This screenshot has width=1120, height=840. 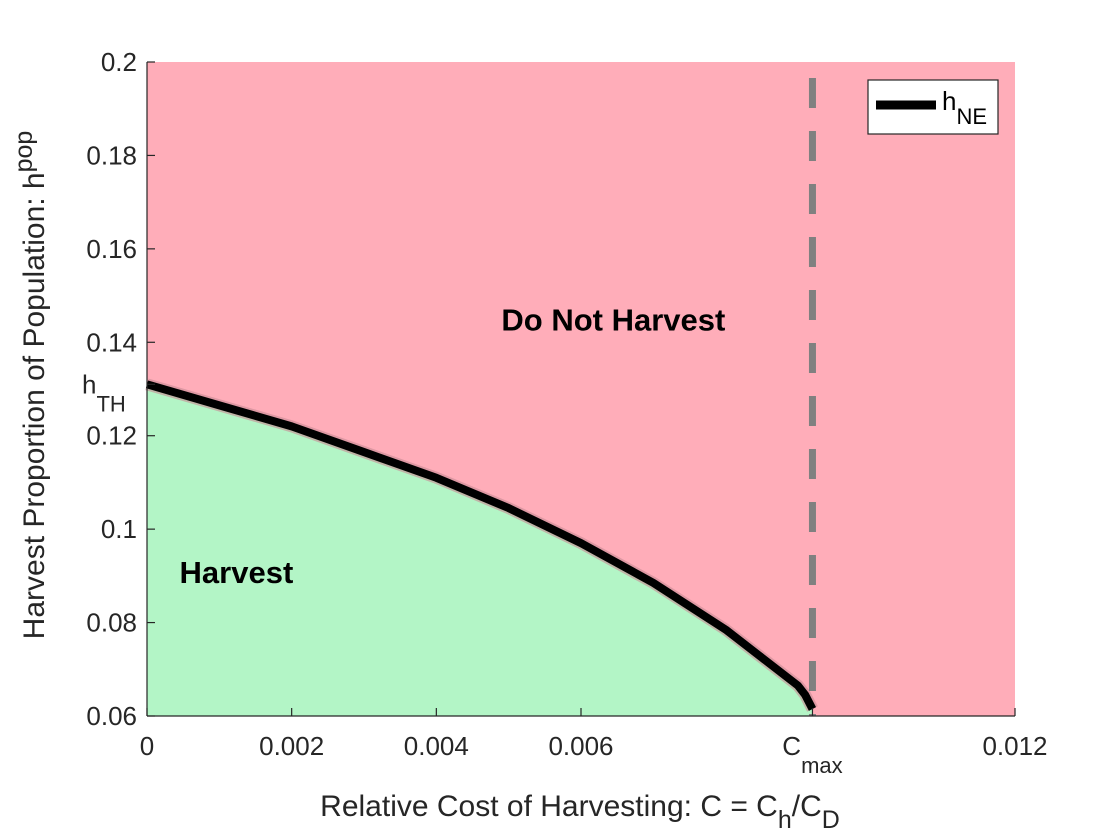 I want to click on x-tick-label: 0.006, so click(x=580, y=746).